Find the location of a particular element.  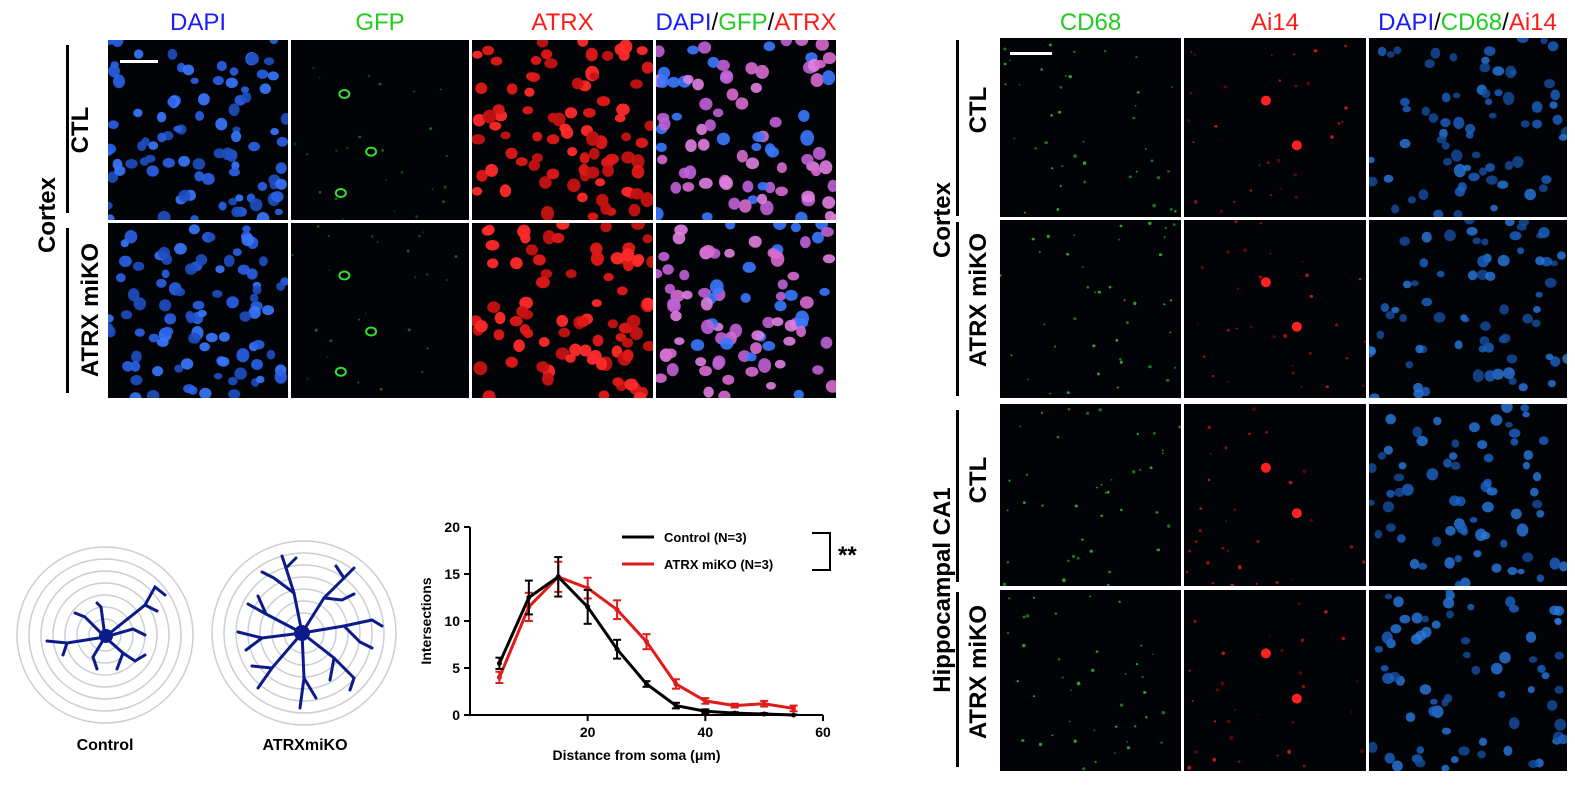

left-row-label-ctl: CTL is located at coordinates (80, 130).